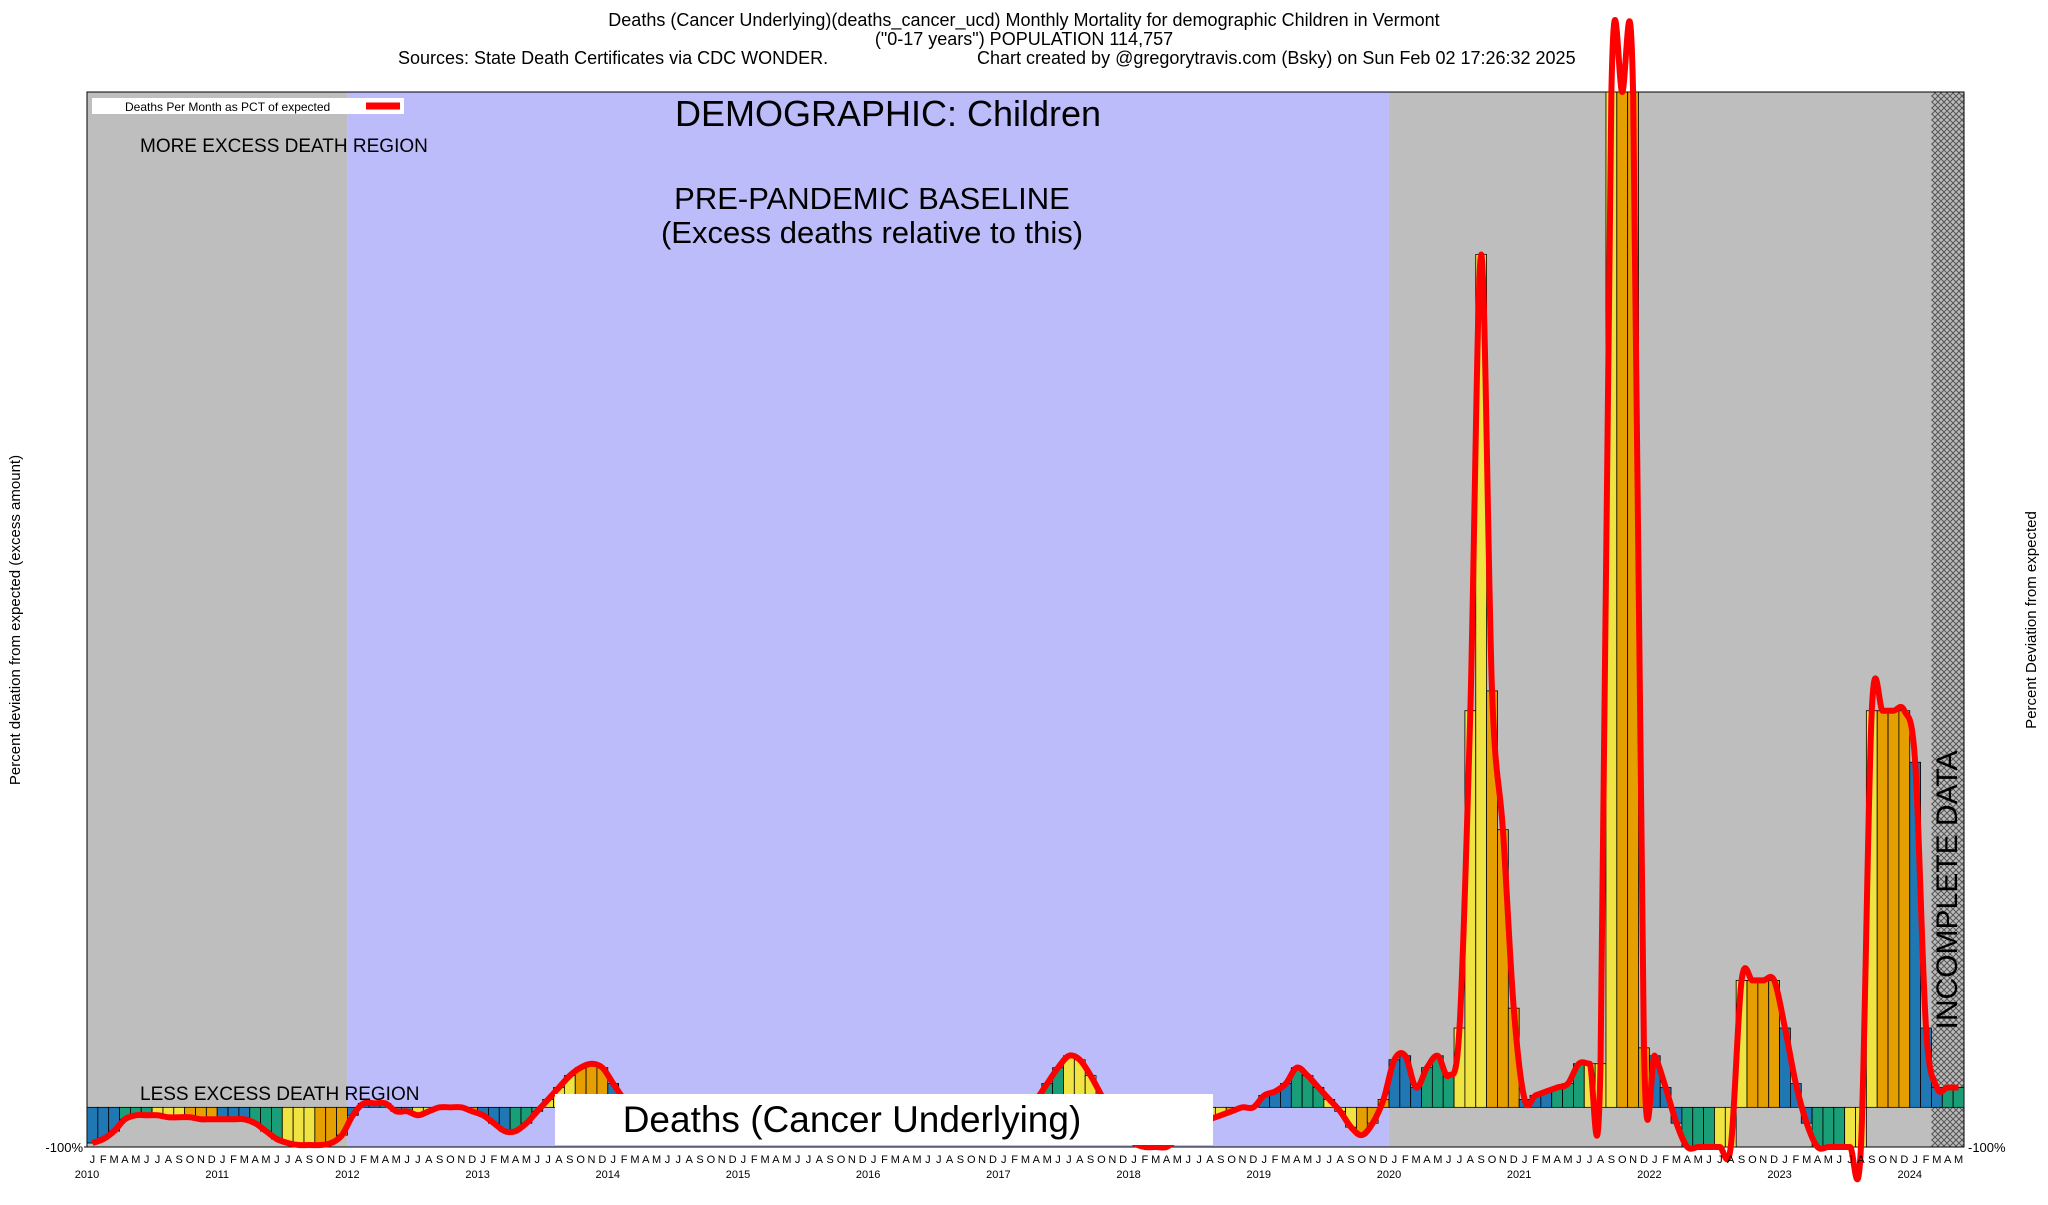 This screenshot has width=2048, height=1205. What do you see at coordinates (1128, 1175) in the screenshot?
I see `year-label: 2018` at bounding box center [1128, 1175].